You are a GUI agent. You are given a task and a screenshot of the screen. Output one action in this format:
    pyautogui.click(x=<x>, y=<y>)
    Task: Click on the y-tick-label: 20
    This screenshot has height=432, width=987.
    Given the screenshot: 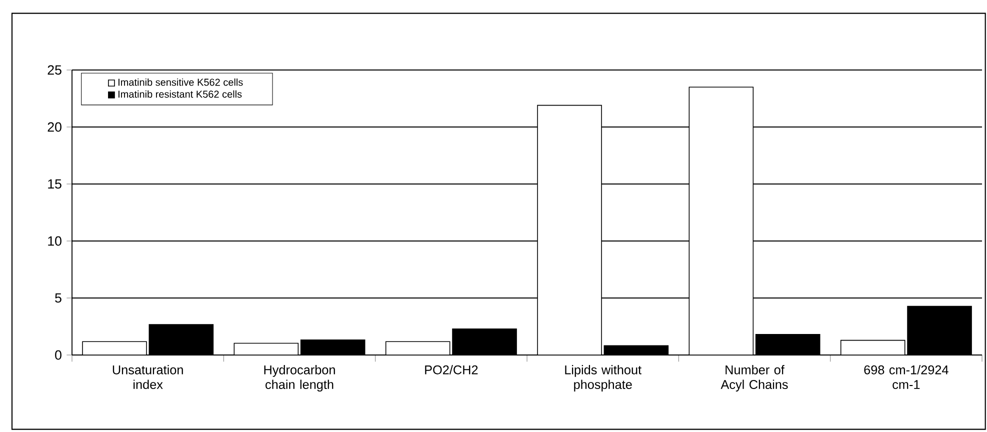 What is the action you would take?
    pyautogui.click(x=55, y=127)
    